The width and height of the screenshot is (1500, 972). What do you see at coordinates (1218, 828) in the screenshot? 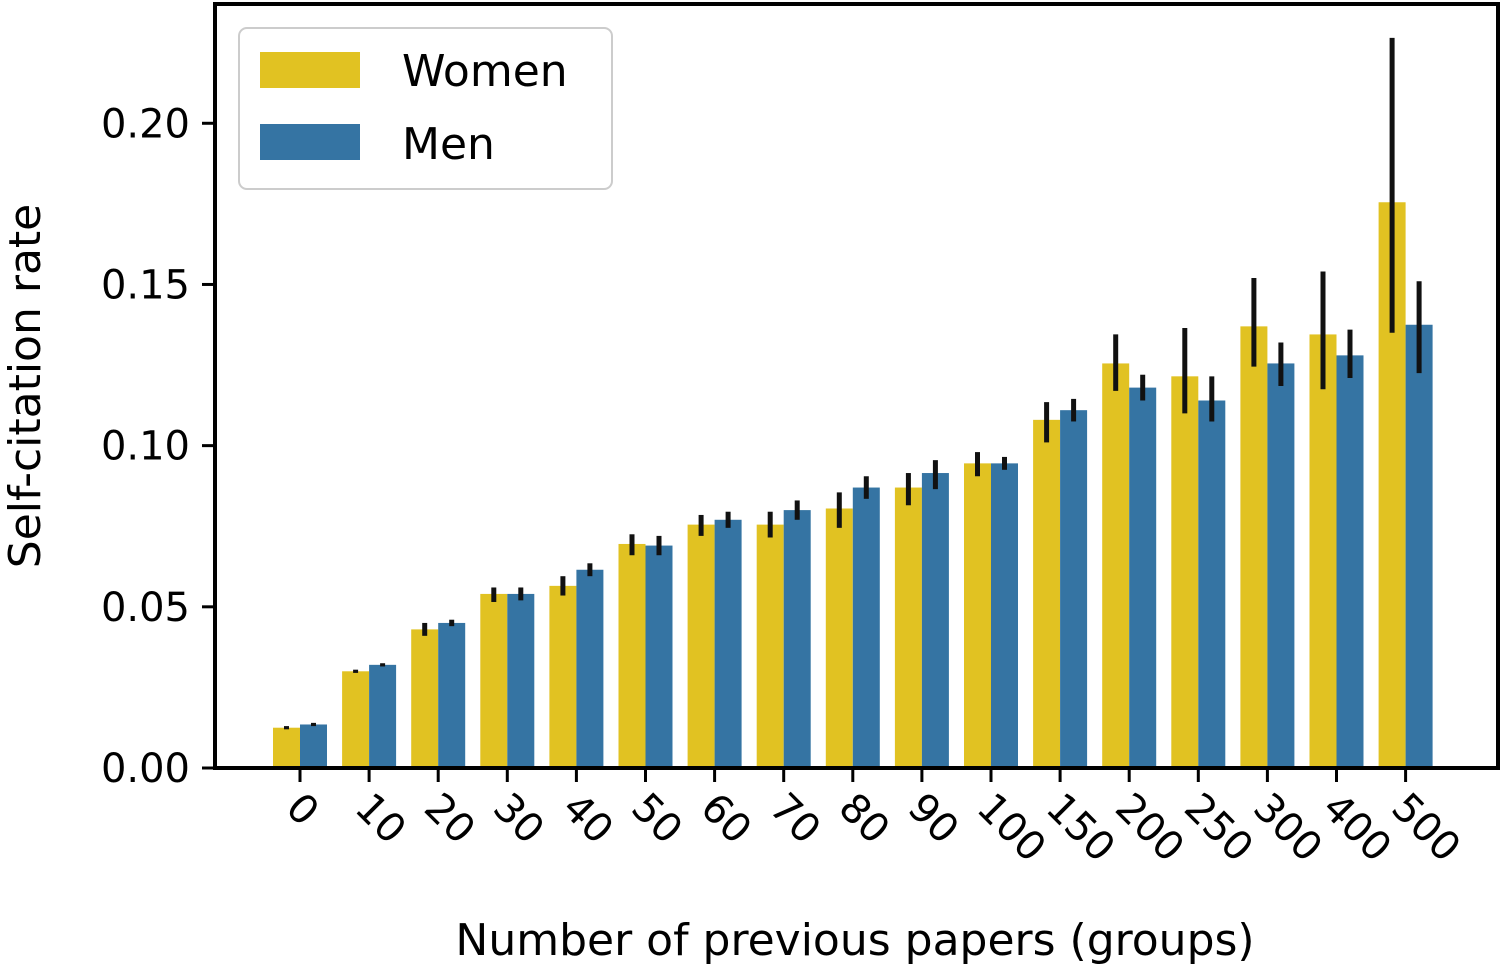
I see `x-tick-label: 250` at bounding box center [1218, 828].